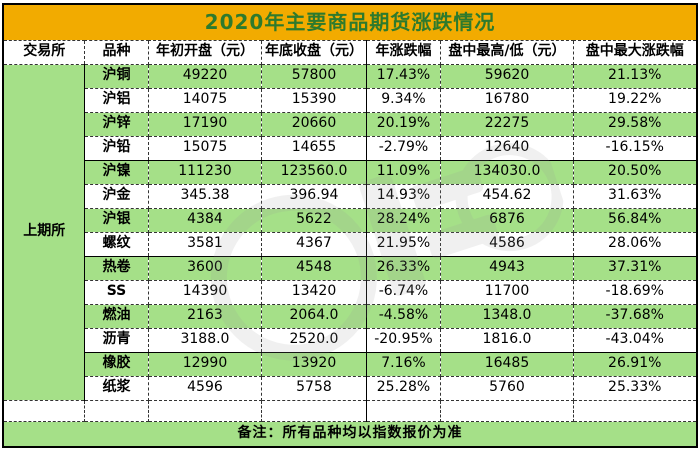  What do you see at coordinates (116, 220) in the screenshot?
I see `cell-variety: 沪银` at bounding box center [116, 220].